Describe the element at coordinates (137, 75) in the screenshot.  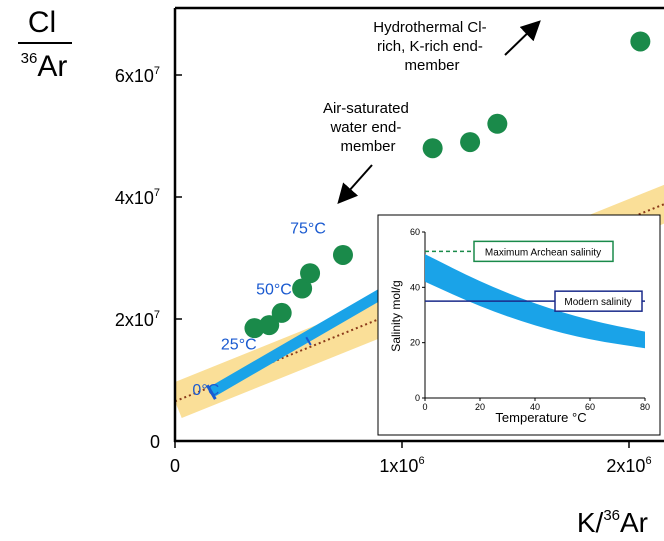
I see `y-tick-label: 6x10⁷` at that location.